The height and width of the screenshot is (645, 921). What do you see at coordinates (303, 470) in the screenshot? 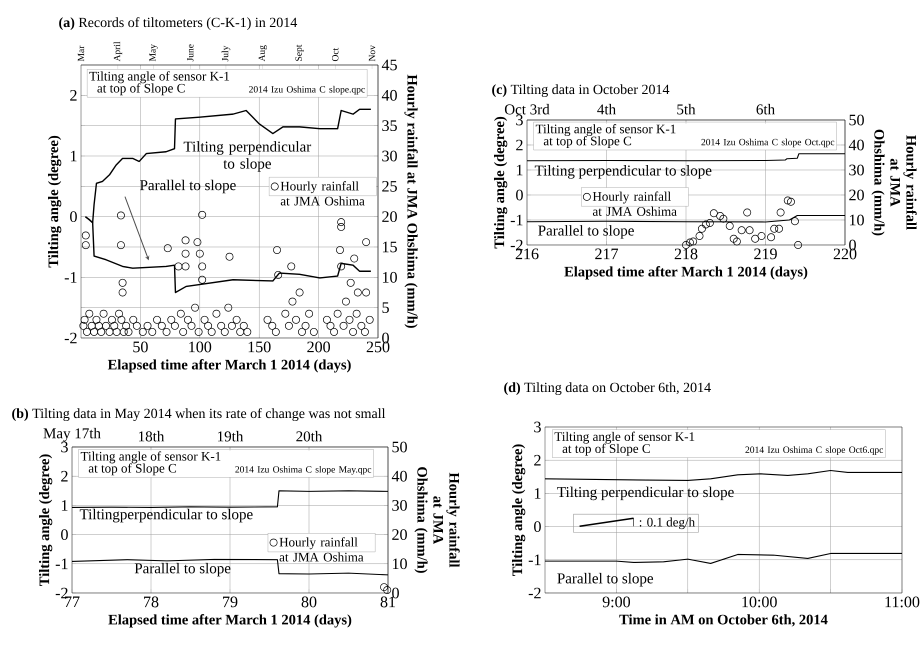
I see `annotation: 2014 Izu Oshima C slope May.qpc` at bounding box center [303, 470].